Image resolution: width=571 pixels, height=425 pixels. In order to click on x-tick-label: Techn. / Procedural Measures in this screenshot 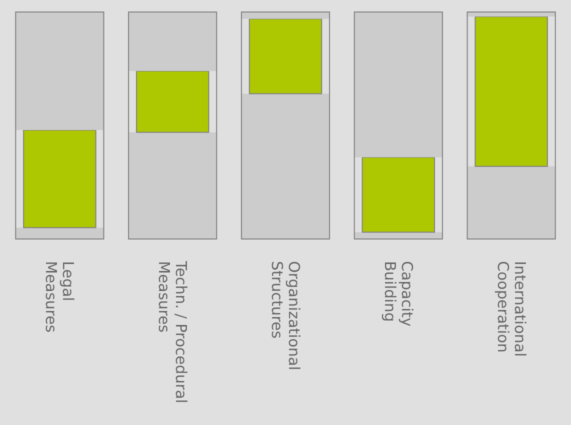, I will do `click(172, 332)`.